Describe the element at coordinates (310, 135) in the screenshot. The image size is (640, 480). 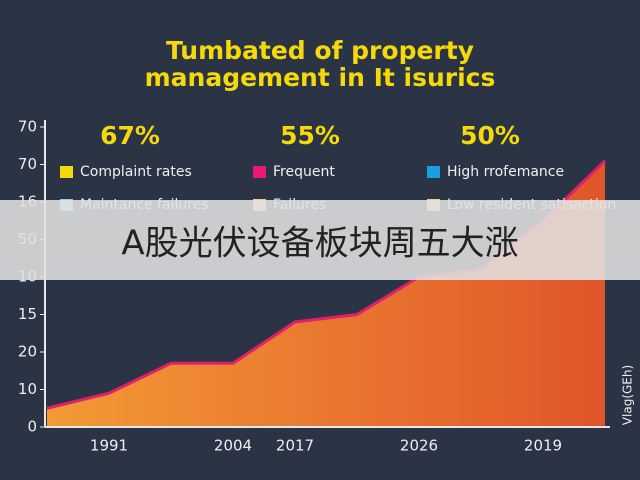
I see `annotation: 55%` at that location.